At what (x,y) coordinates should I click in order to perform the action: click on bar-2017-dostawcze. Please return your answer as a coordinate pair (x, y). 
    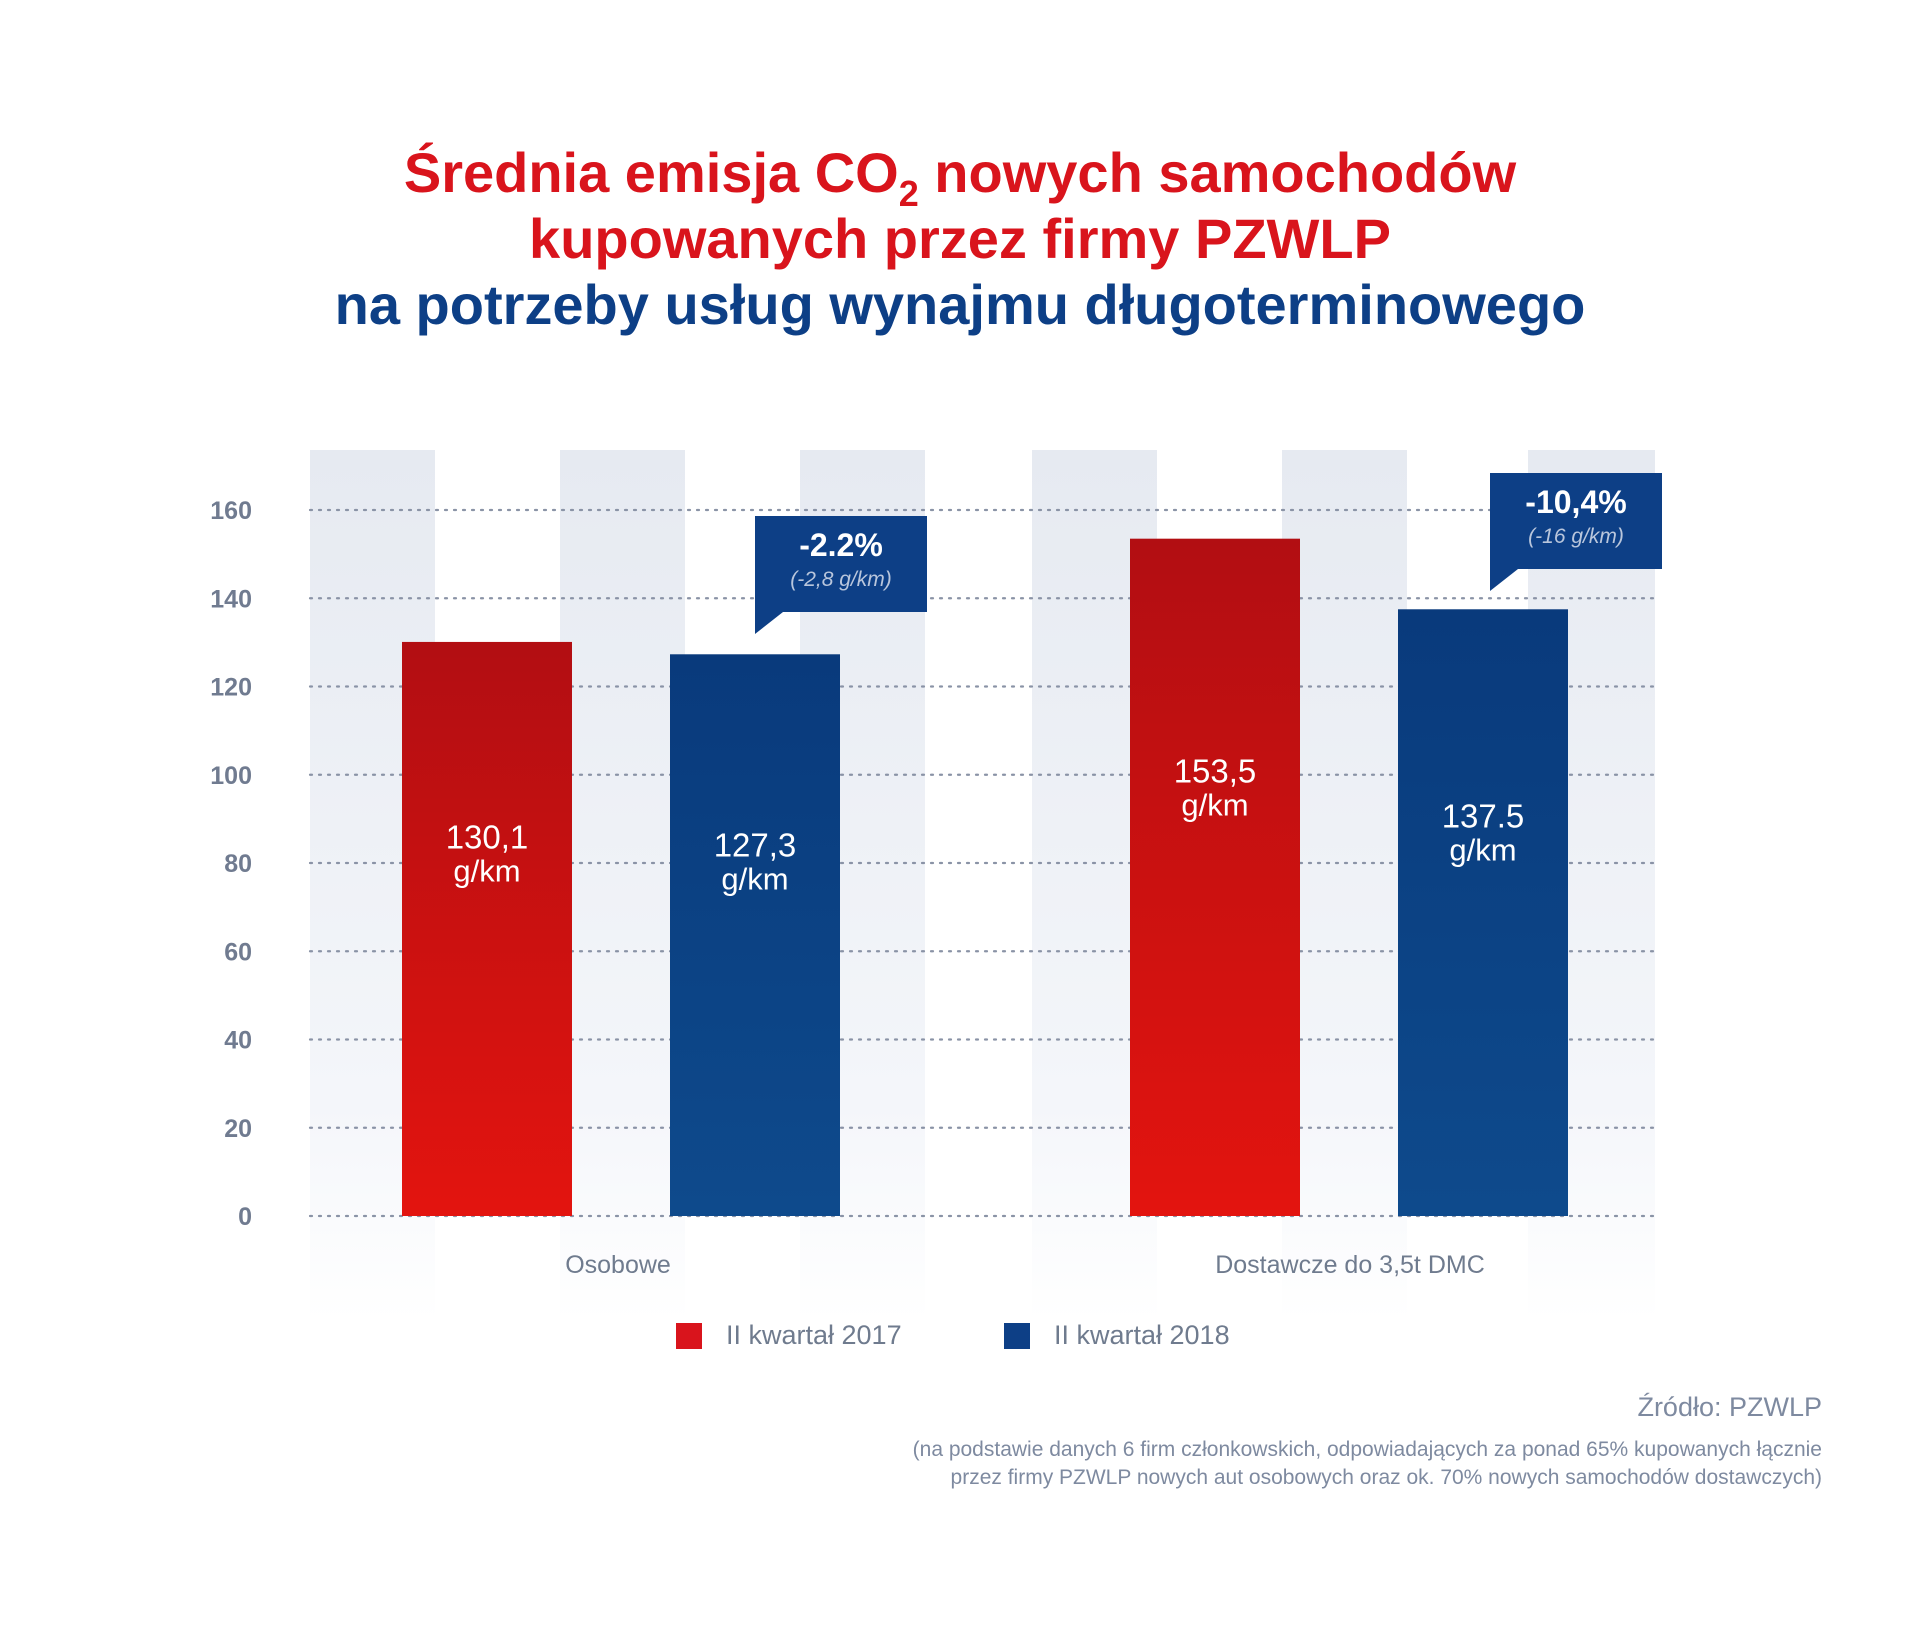
    Looking at the image, I should click on (1215, 877).